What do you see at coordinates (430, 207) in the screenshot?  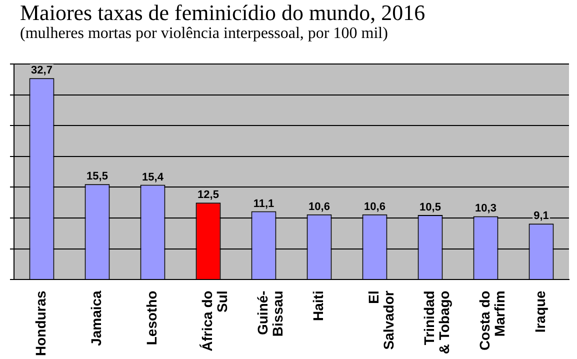 I see `data-label: 10,5` at bounding box center [430, 207].